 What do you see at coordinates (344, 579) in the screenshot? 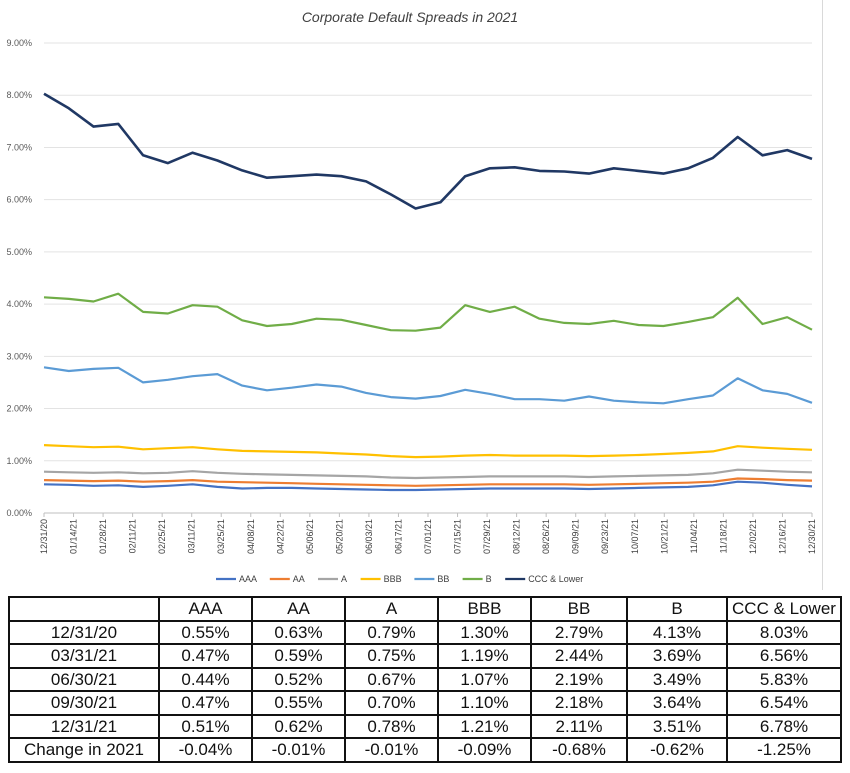
I see `legend-label: A` at bounding box center [344, 579].